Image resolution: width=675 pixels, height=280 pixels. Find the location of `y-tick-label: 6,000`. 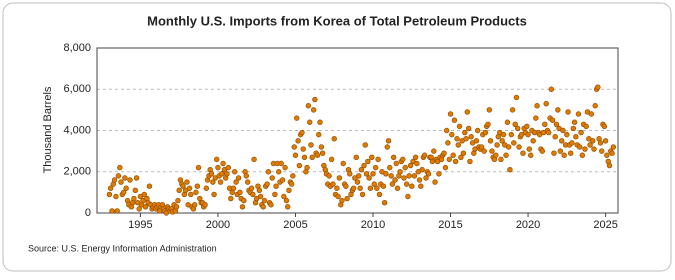

y-tick-label: 6,000 is located at coordinates (77, 89).